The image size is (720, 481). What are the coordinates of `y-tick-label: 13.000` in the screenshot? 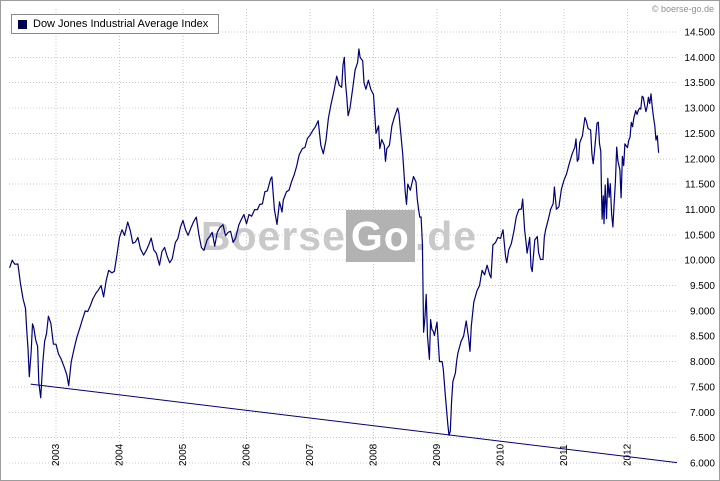 It's located at (699, 109).